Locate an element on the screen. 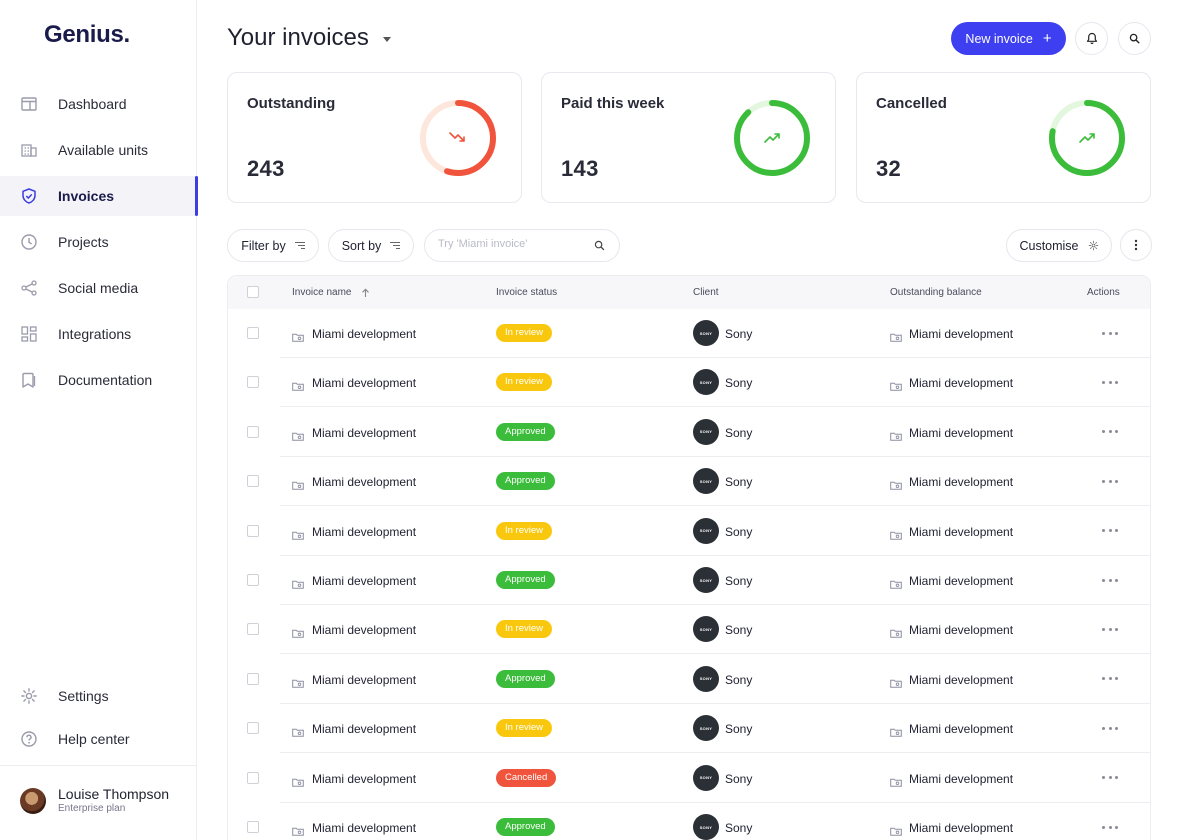 Image resolution: width=1180 pixels, height=840 pixels. page-title: Your invoices is located at coordinates (298, 37).